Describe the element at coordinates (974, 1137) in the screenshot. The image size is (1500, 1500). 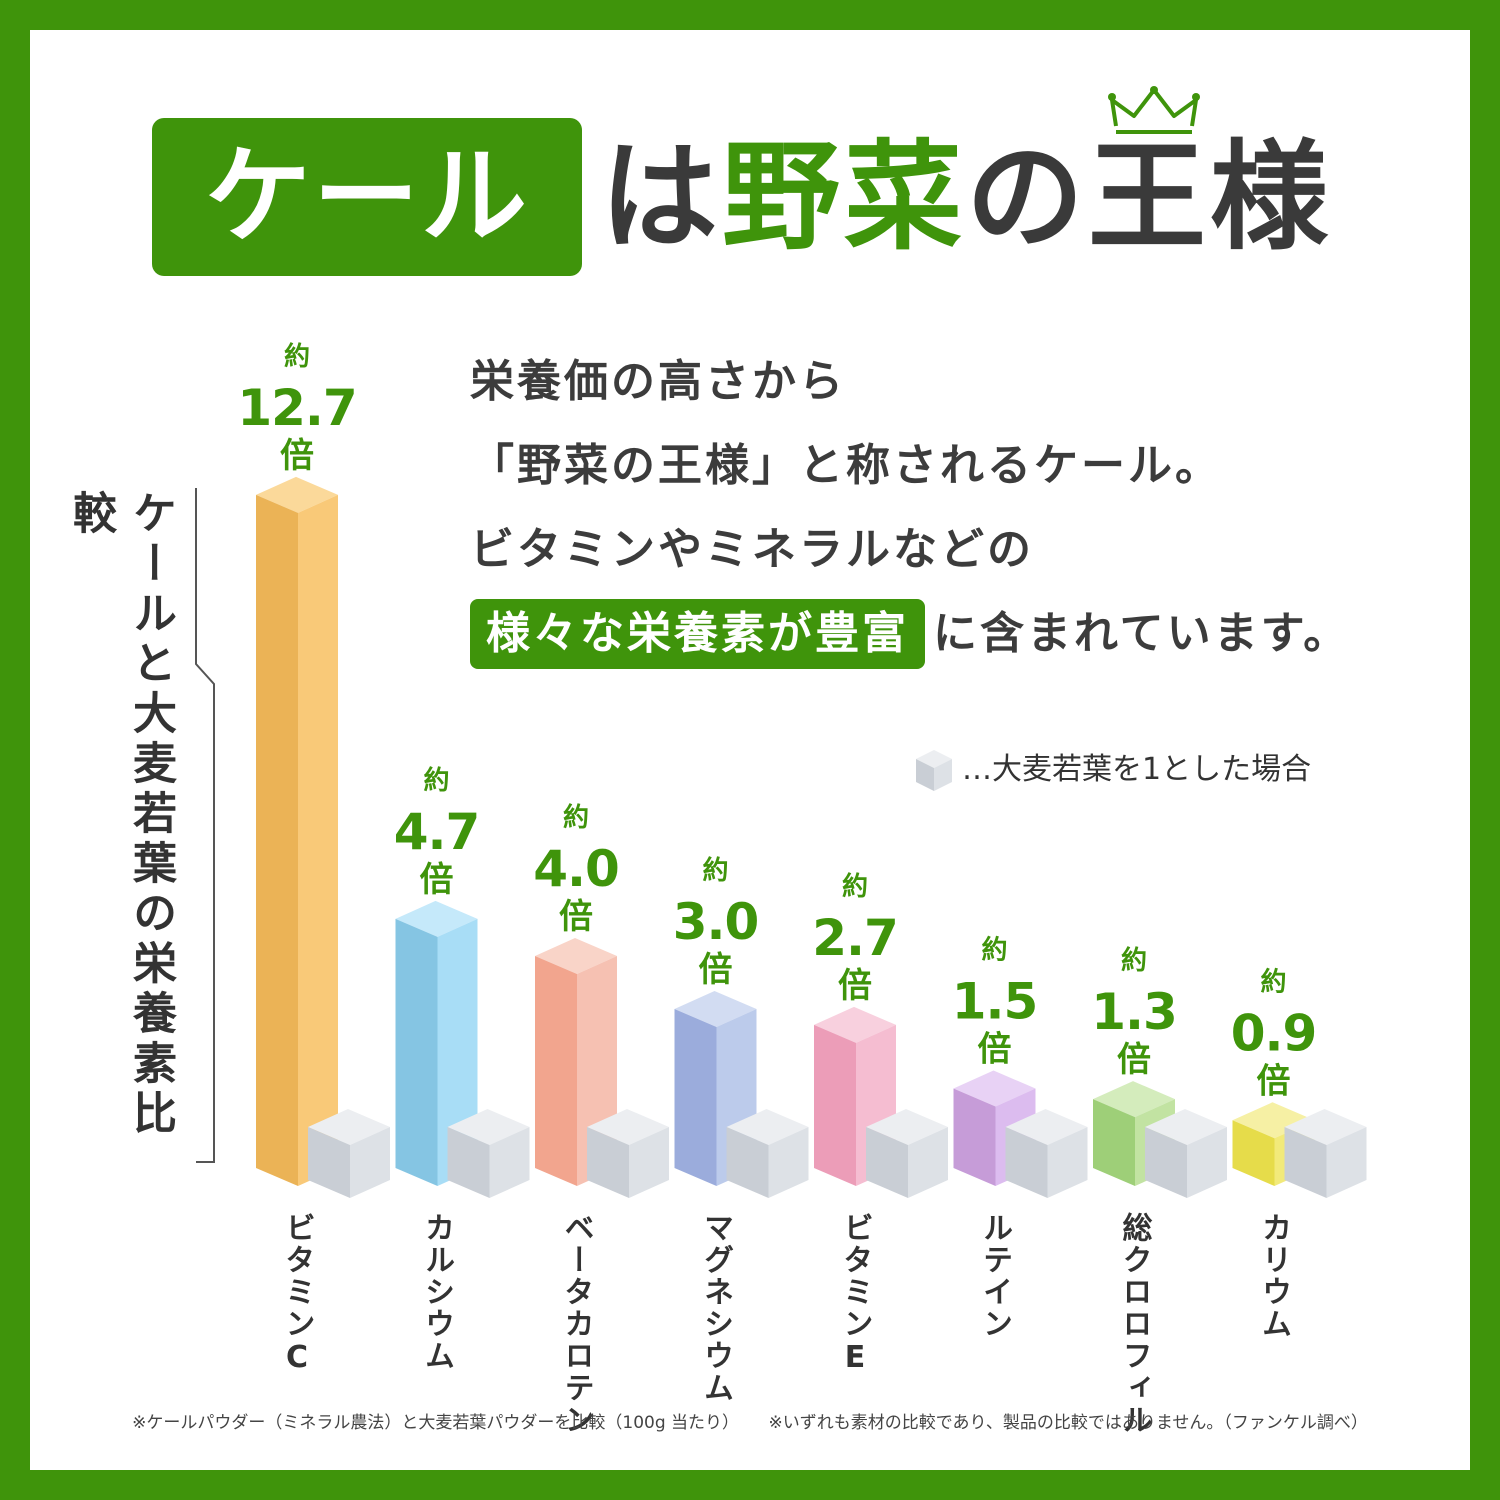
I see `bar-5-front` at that location.